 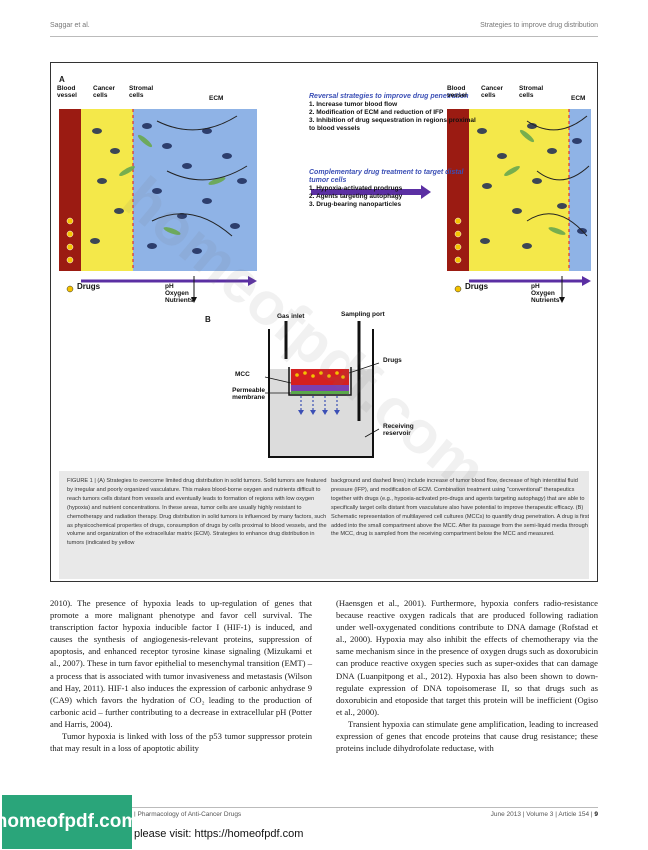 What do you see at coordinates (70, 190) in the screenshot?
I see `left-blood-vessel` at bounding box center [70, 190].